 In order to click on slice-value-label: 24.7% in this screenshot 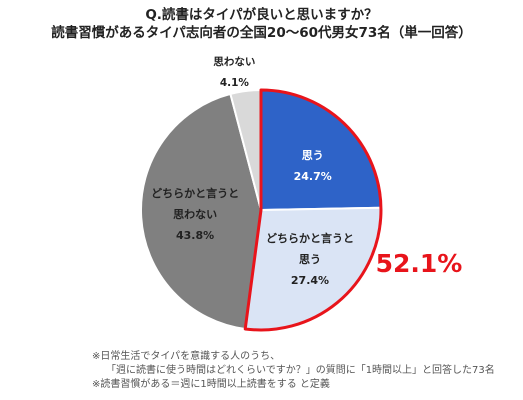, I will do `click(313, 176)`.